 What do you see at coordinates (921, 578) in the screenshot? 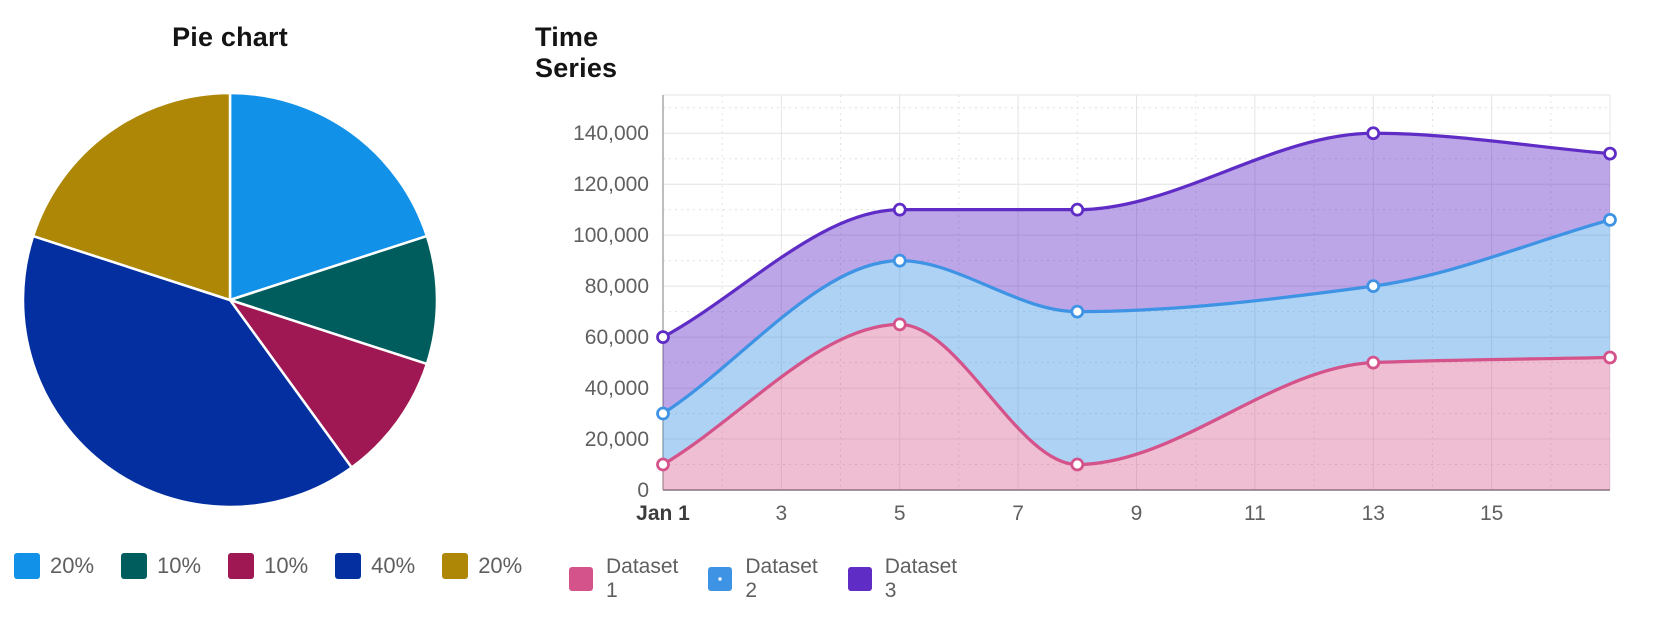
I see `ts-legend-label: Dataset 3` at bounding box center [921, 578].